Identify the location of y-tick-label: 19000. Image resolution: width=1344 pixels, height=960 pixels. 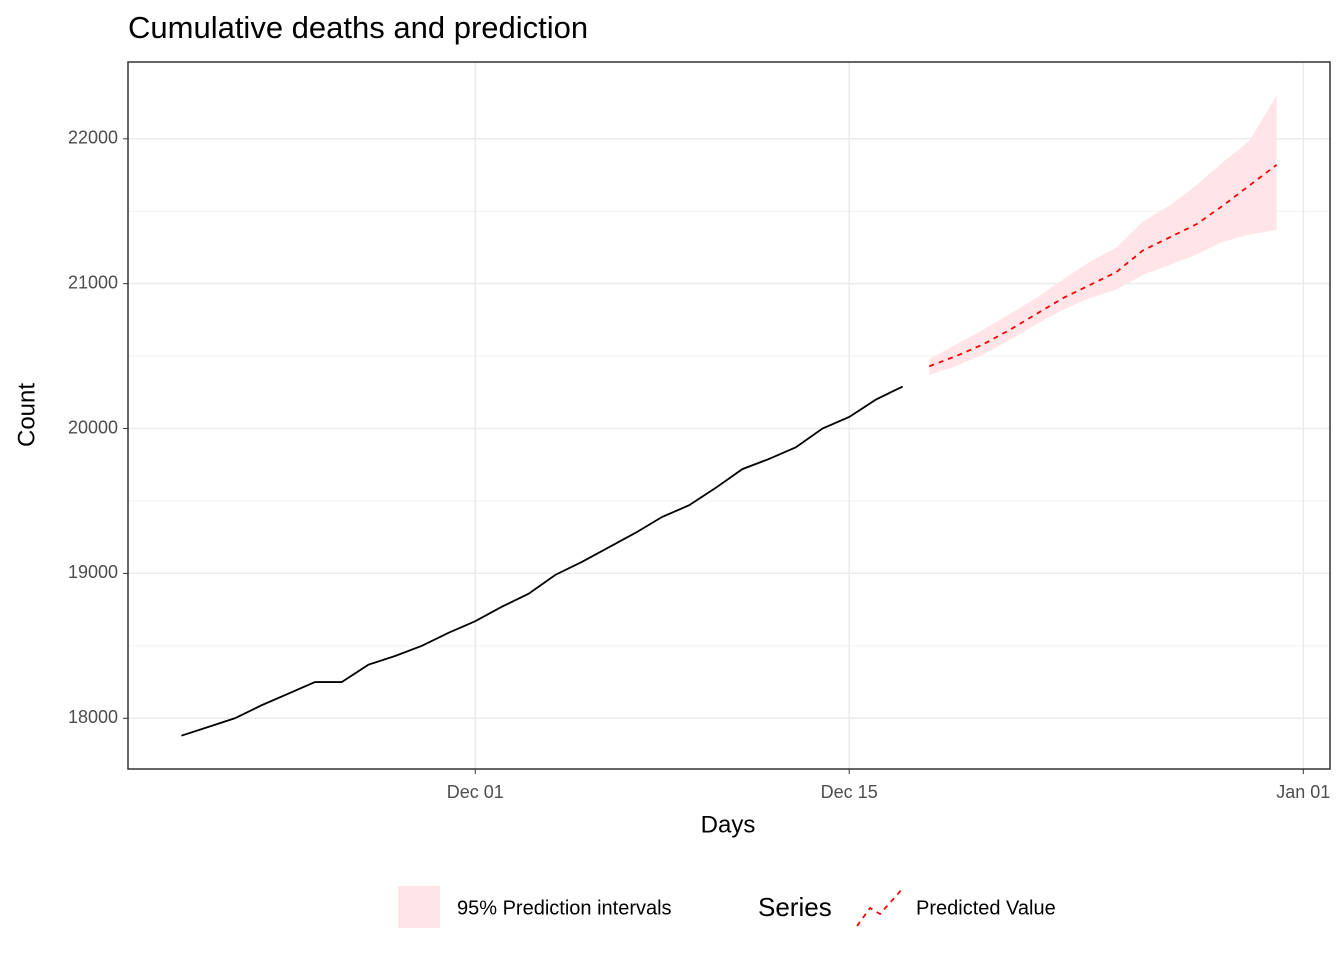
(93, 572).